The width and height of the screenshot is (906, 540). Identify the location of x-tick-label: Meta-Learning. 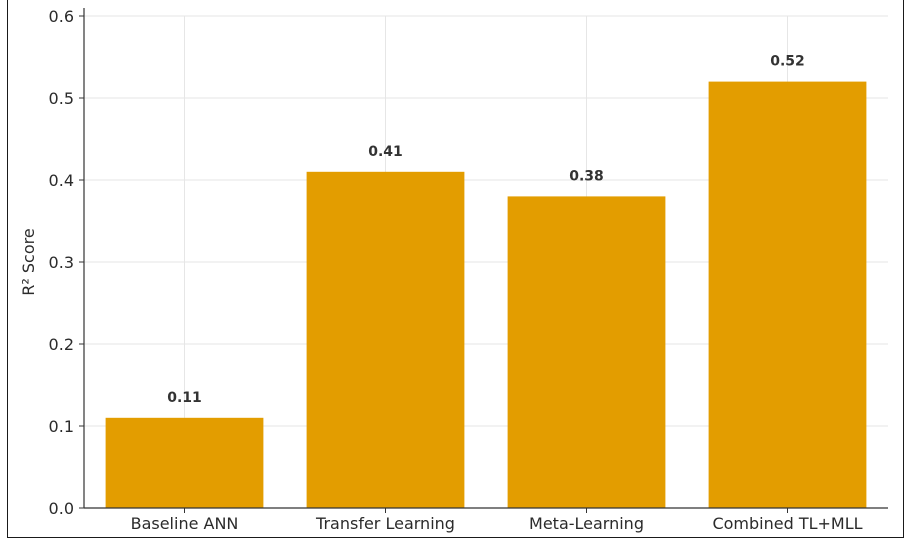
(586, 523).